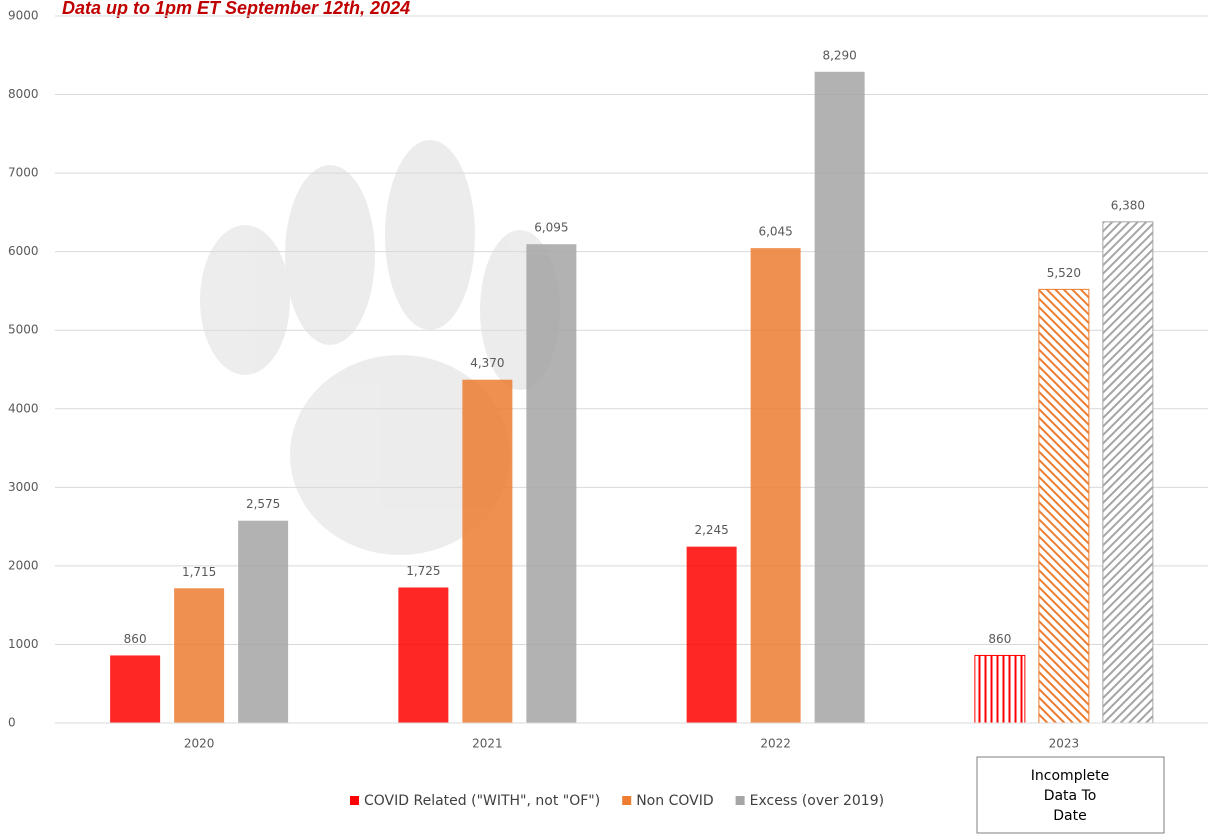  I want to click on data-label: 2,575, so click(263, 504).